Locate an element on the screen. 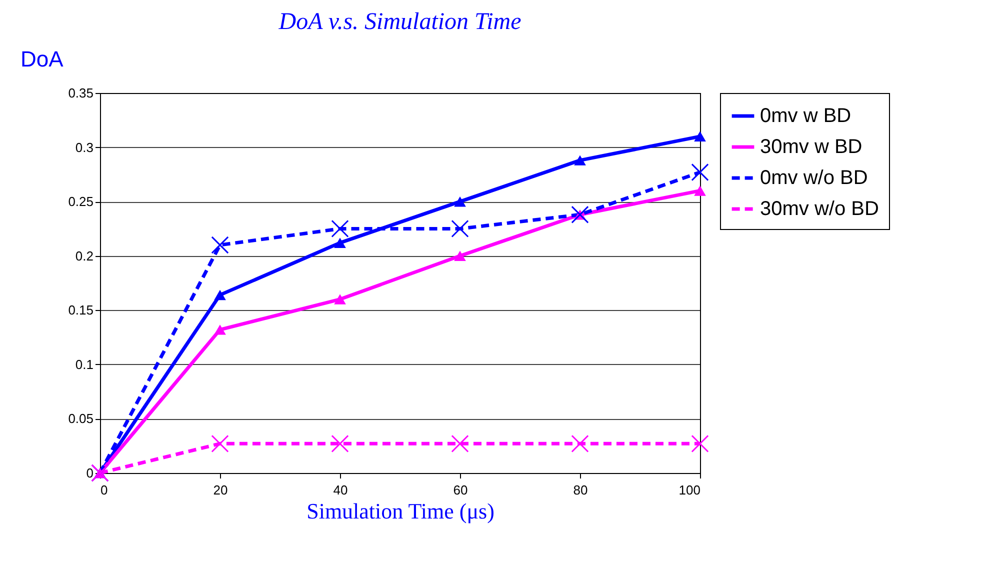 The width and height of the screenshot is (981, 585). chart-title: DoA v.s. Simulation Time is located at coordinates (400, 22).